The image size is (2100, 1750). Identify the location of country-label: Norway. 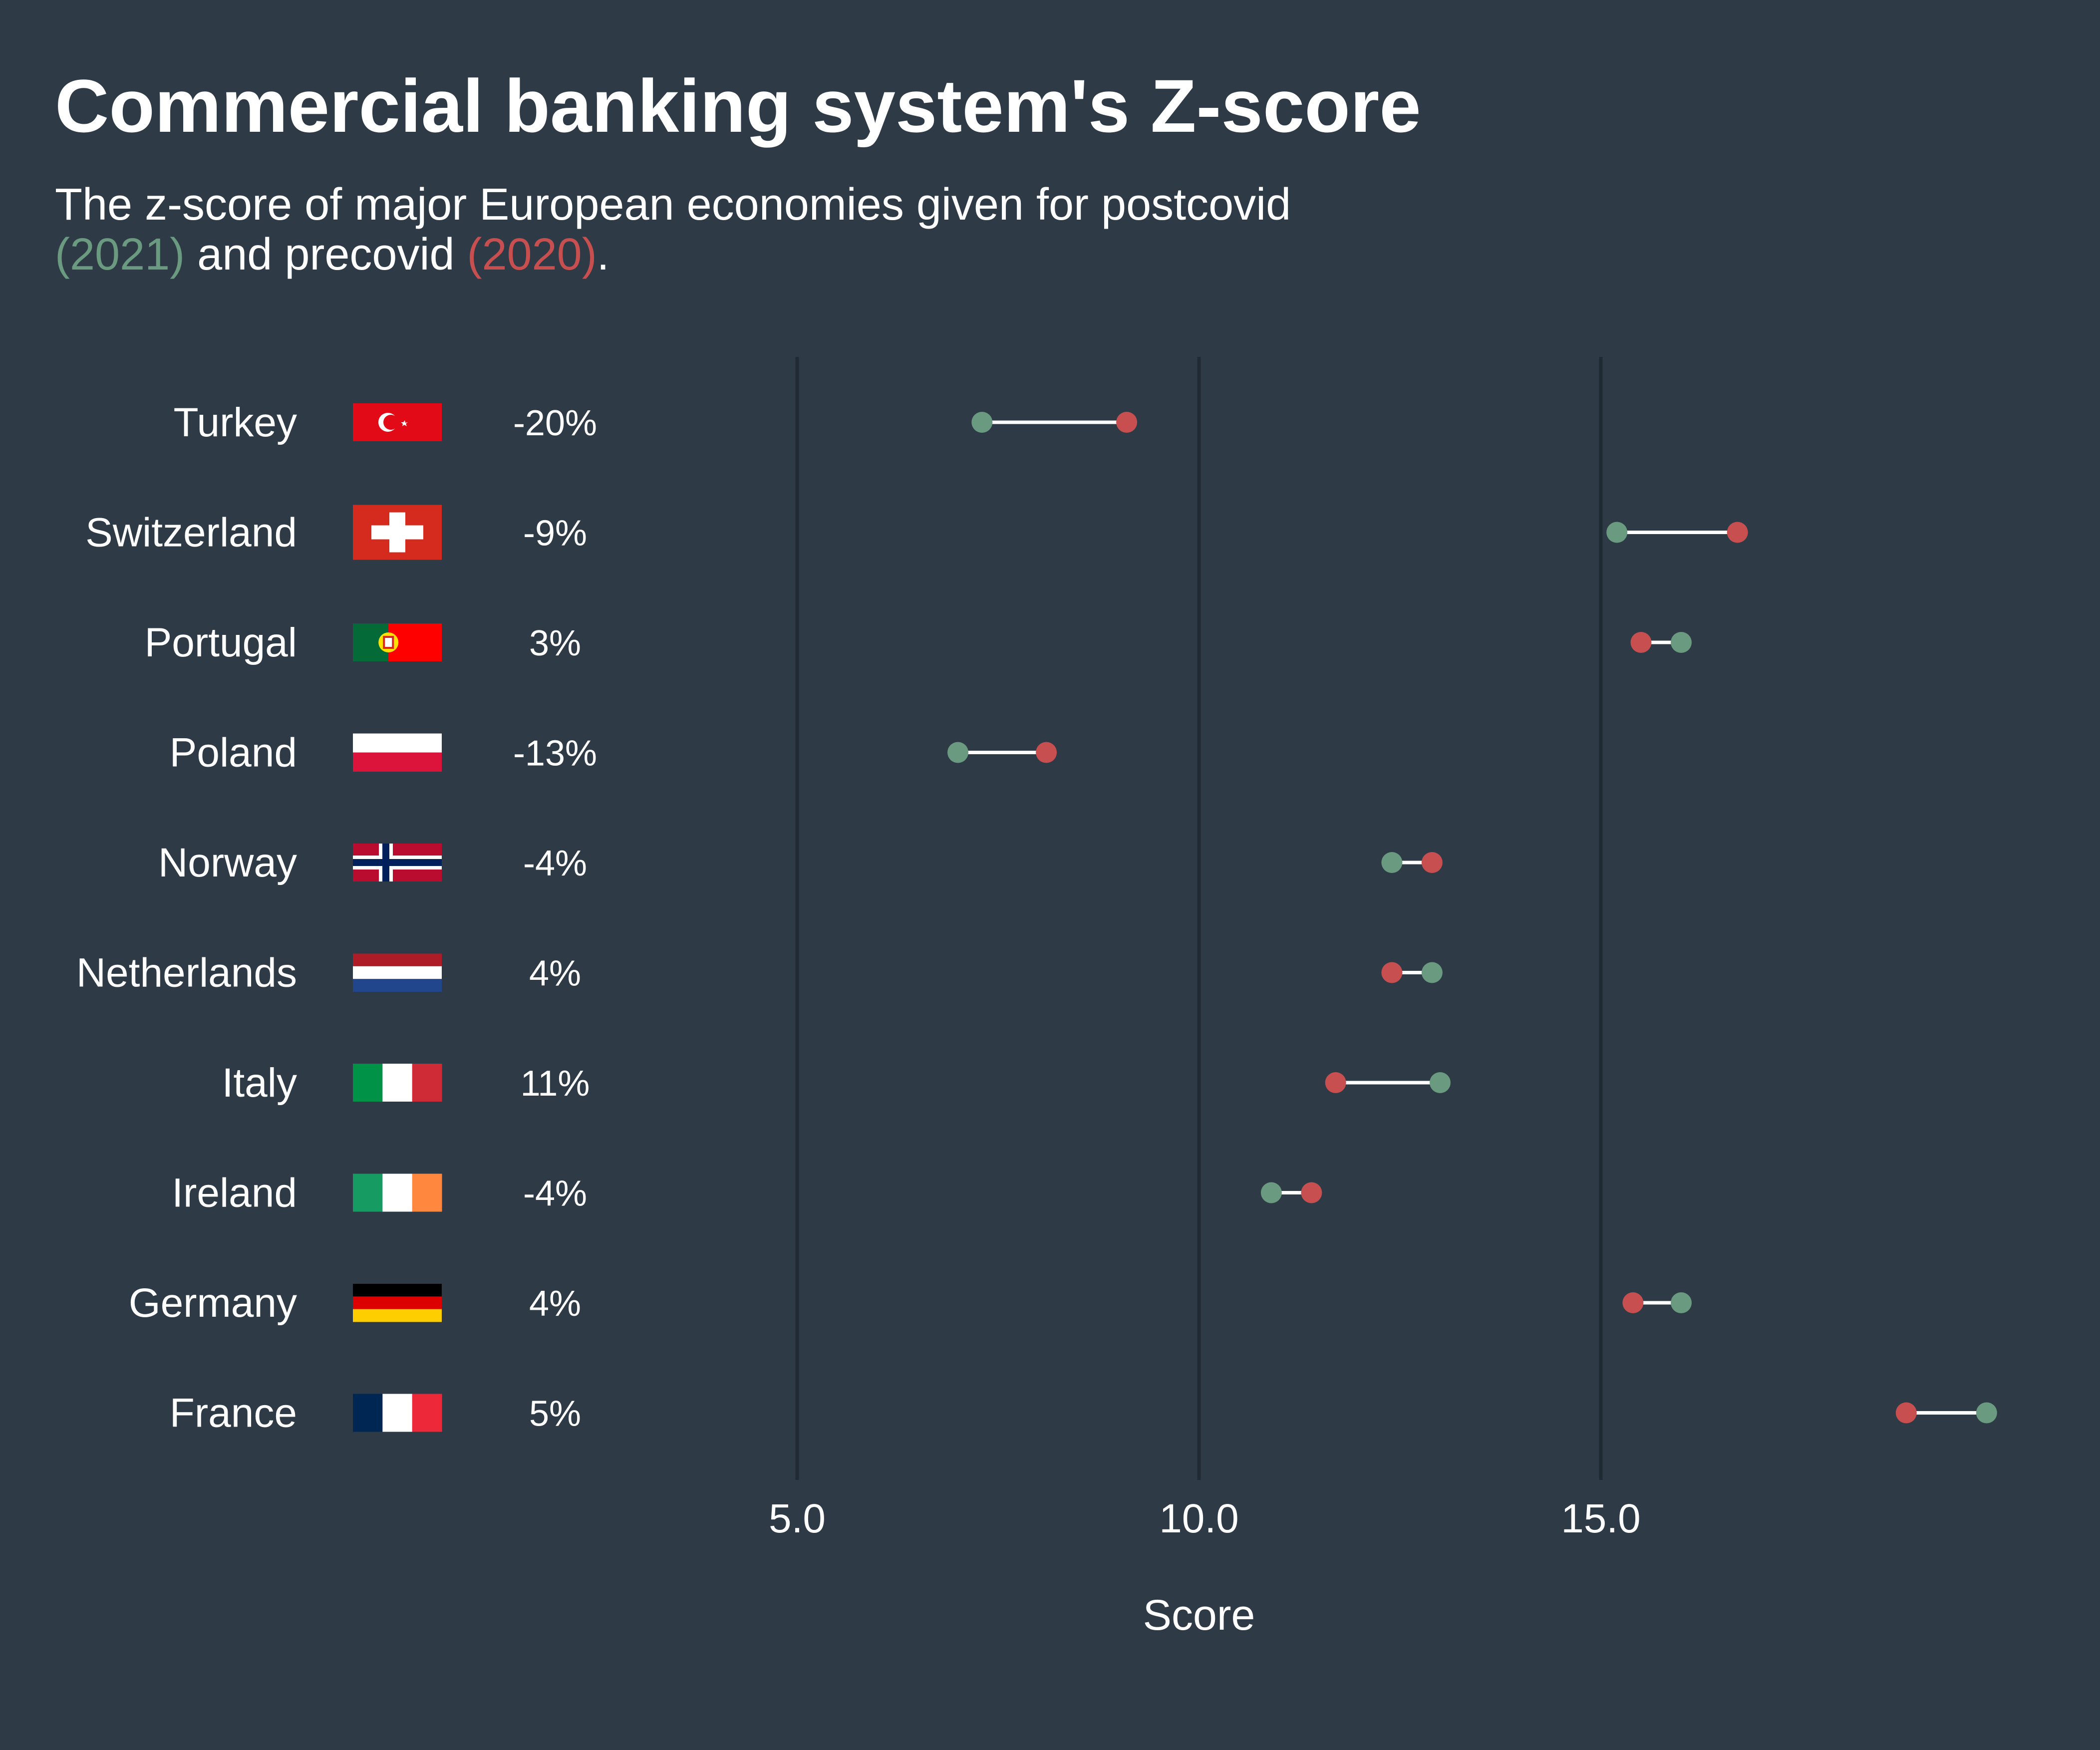
(227, 863).